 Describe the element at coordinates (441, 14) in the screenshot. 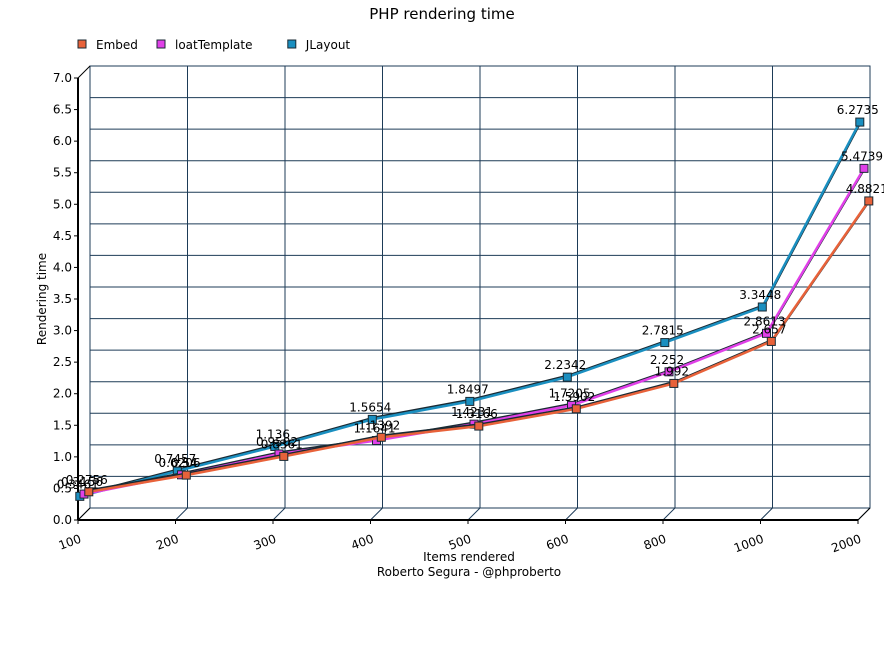

I see `chart-title: PHP rendering time` at that location.